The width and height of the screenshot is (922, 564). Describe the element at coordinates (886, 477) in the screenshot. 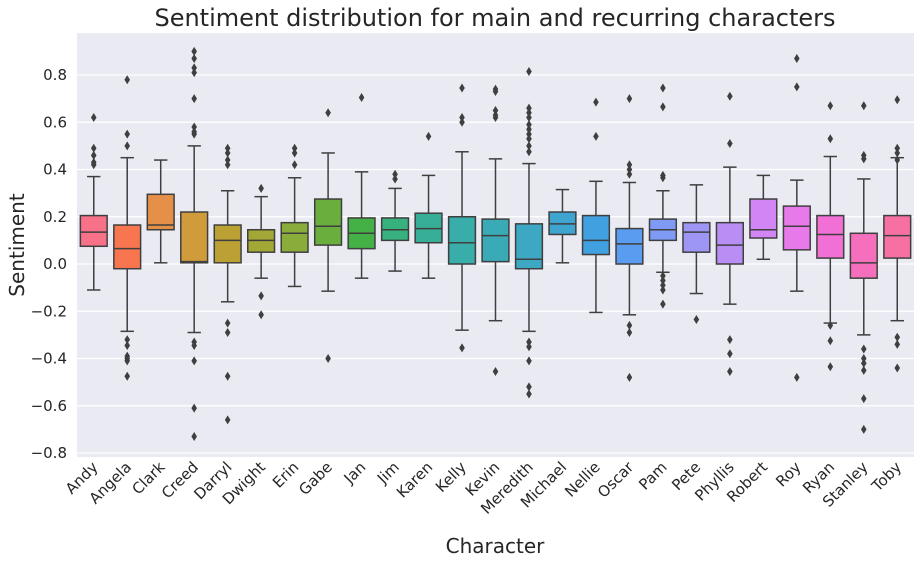

I see `x-tick-label: Toby` at that location.